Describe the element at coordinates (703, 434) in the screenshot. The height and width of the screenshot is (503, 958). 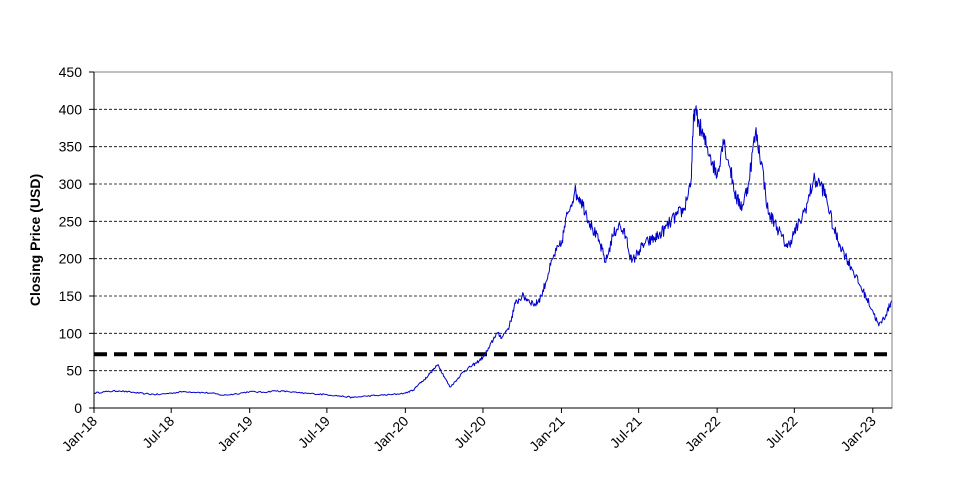
I see `x-tick-label: Jan-22` at that location.